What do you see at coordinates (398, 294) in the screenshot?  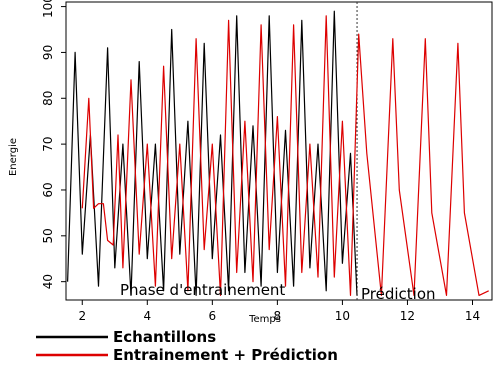 I see `prediction-phase-label: Prédiction` at bounding box center [398, 294].